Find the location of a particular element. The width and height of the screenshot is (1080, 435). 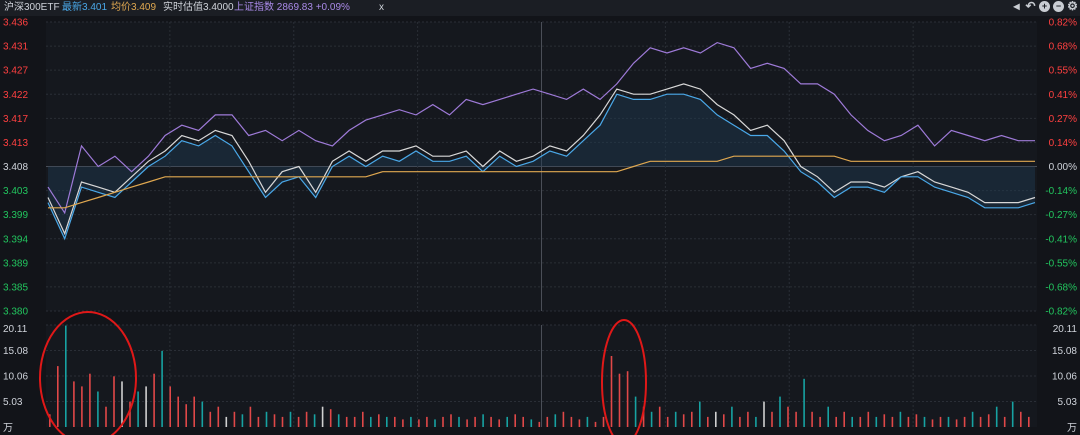

volume-tick-label-right: 5.03 is located at coordinates (1068, 402).